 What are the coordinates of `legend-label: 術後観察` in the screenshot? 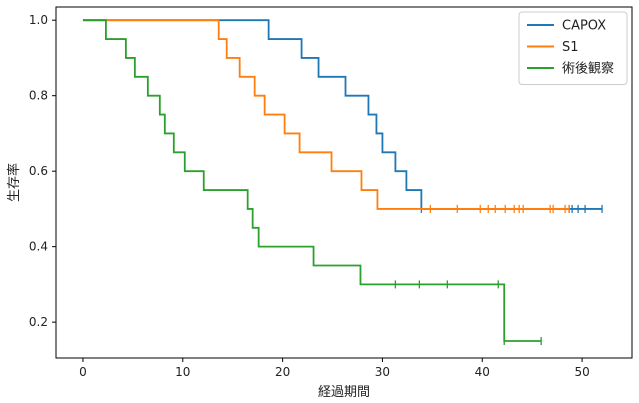 It's located at (588, 69).